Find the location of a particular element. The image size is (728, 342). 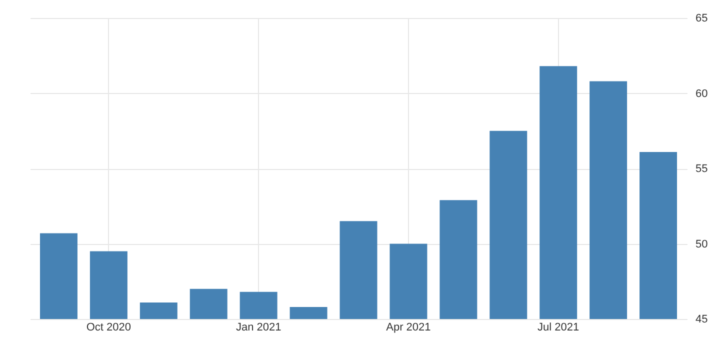

x-tick-label: Jan 2021 is located at coordinates (259, 328).